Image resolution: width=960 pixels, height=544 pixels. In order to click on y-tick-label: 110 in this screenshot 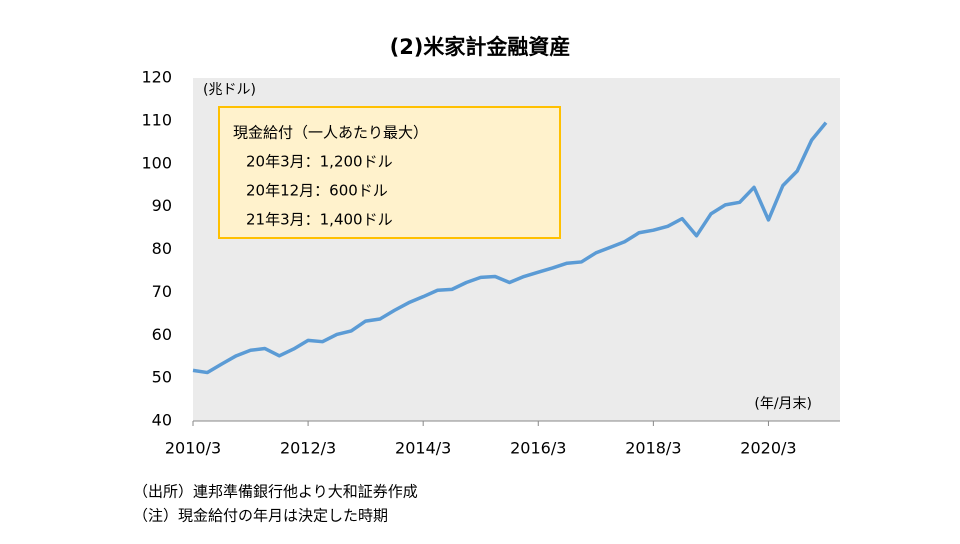, I will do `click(156, 119)`.